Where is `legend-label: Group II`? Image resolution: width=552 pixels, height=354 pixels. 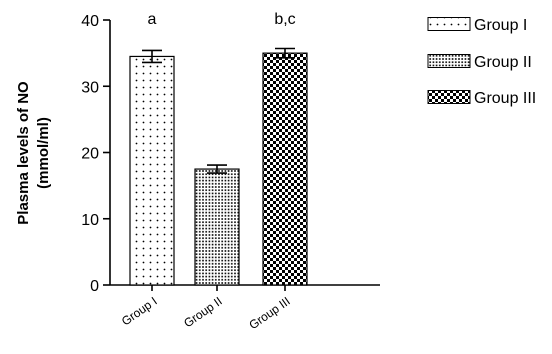
legend-label: Group II is located at coordinates (503, 62).